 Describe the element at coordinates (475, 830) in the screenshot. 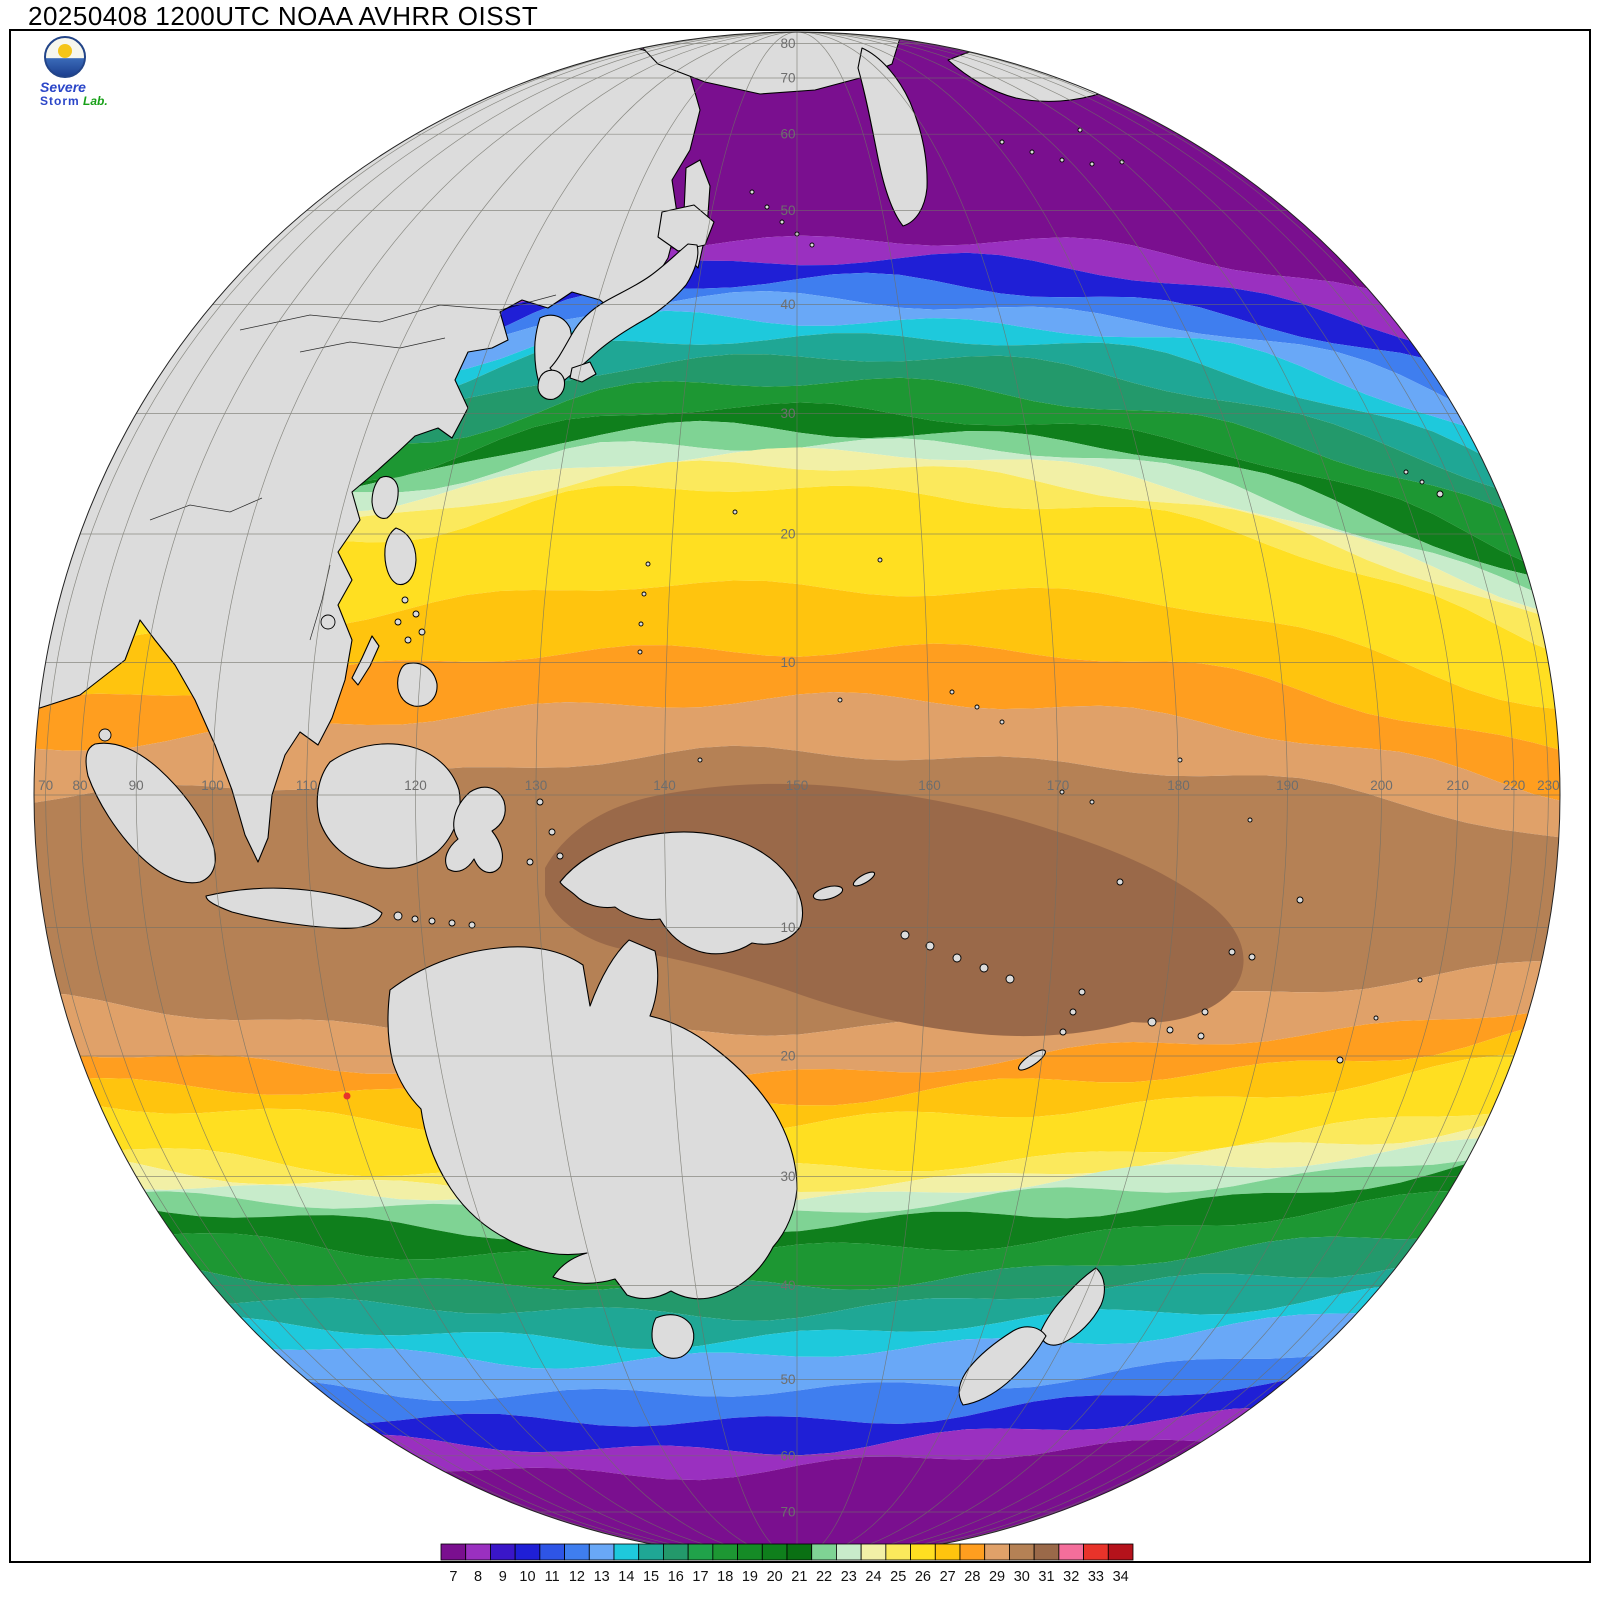

I see `land-sulawesi` at that location.